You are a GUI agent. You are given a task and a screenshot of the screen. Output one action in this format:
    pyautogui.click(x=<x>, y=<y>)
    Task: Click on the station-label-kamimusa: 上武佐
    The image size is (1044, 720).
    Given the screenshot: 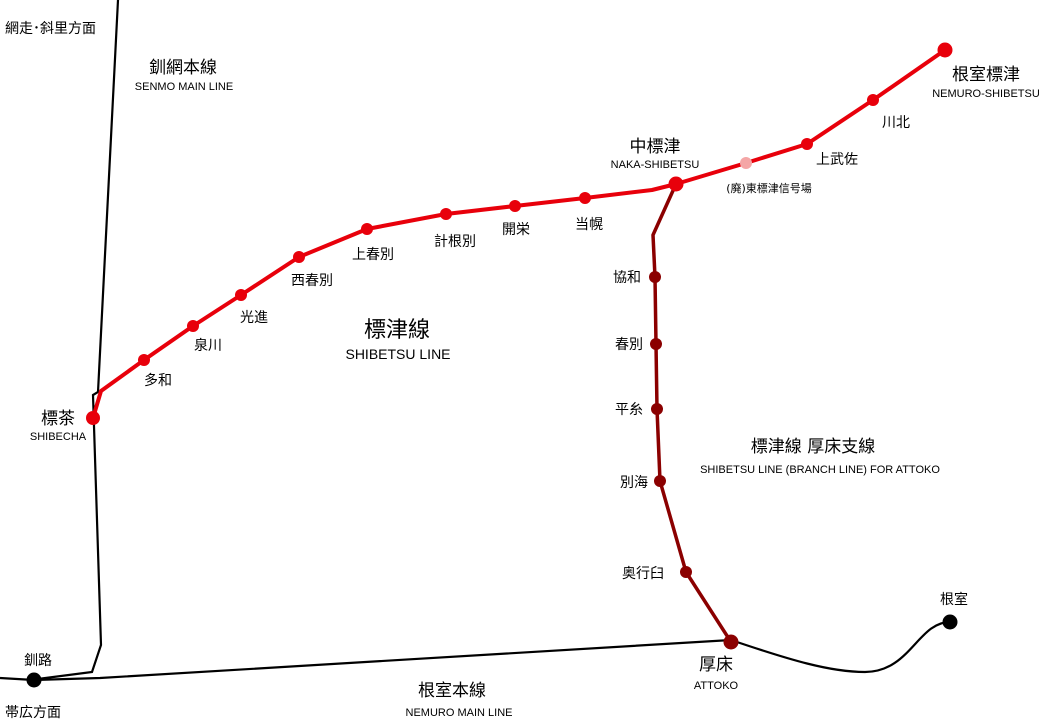 What is the action you would take?
    pyautogui.click(x=837, y=160)
    